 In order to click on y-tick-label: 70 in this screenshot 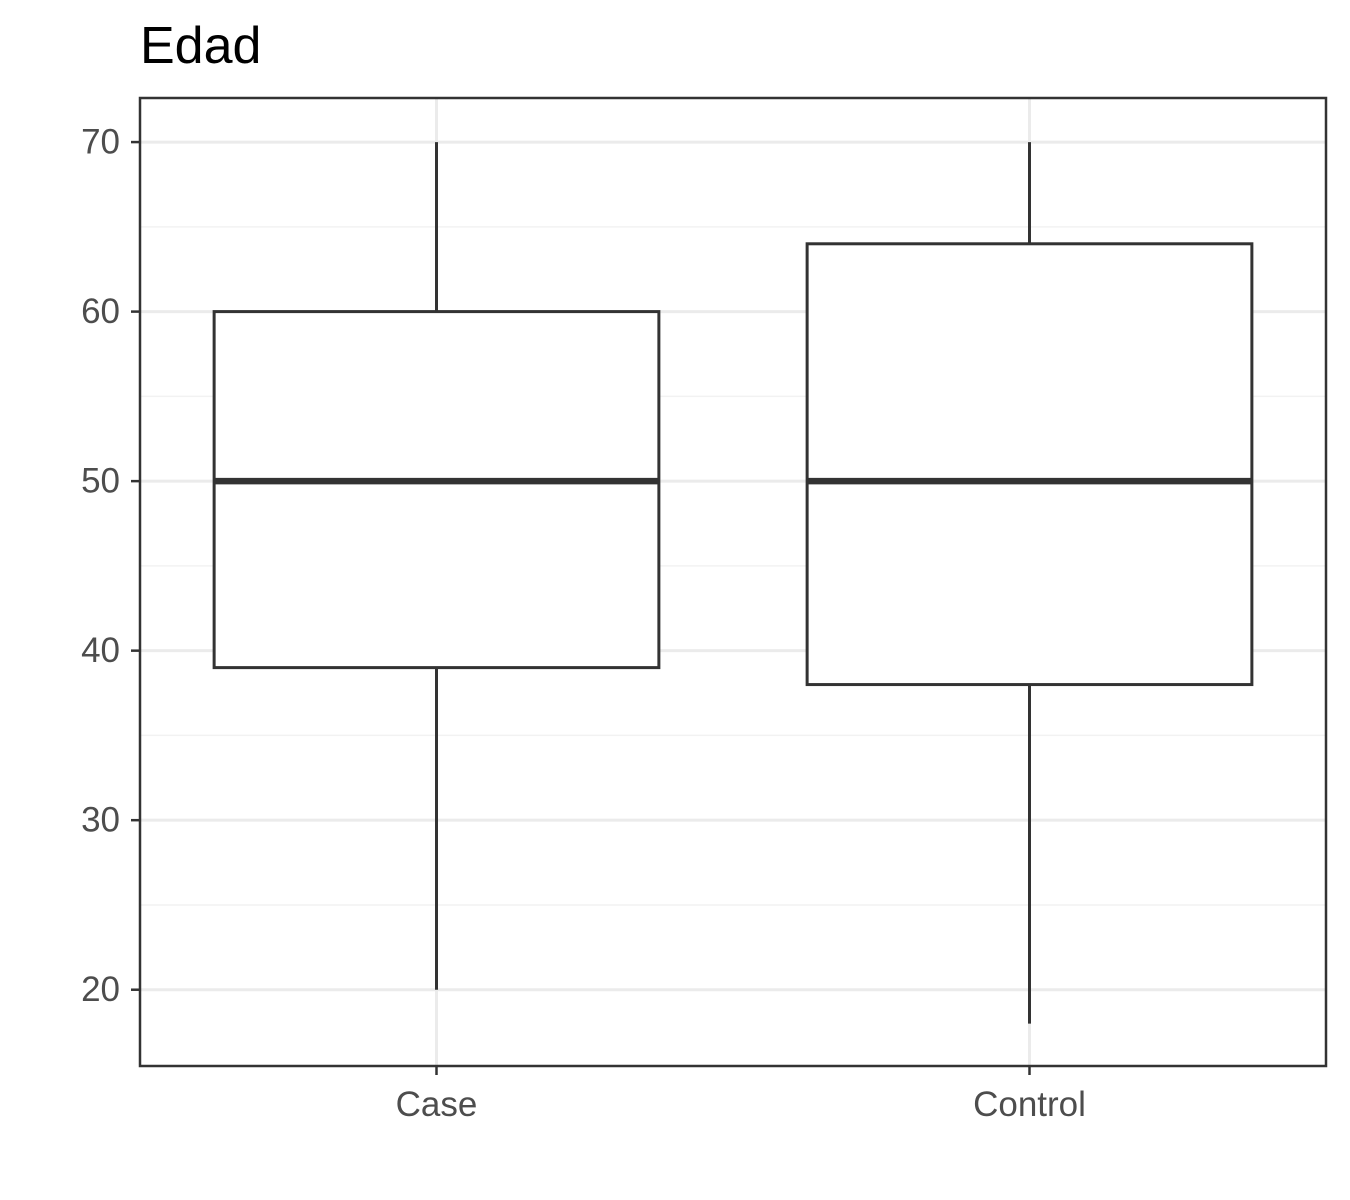, I will do `click(100, 142)`.